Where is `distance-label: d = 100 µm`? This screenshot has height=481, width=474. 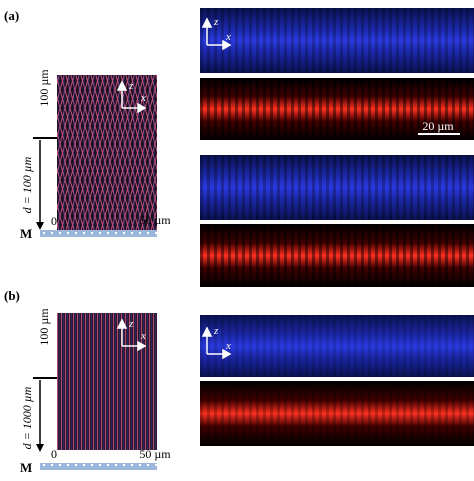
distance-label: d = 100 µm is located at coordinates (27, 184).